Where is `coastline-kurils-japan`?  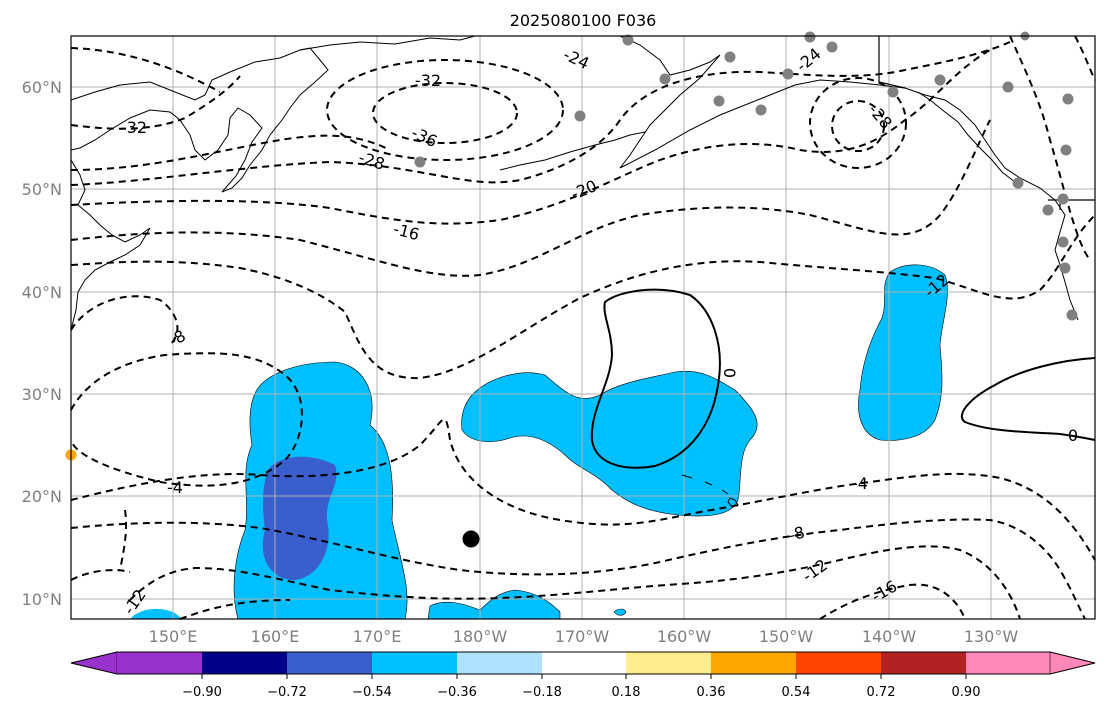
coastline-kurils-japan is located at coordinates (110, 245).